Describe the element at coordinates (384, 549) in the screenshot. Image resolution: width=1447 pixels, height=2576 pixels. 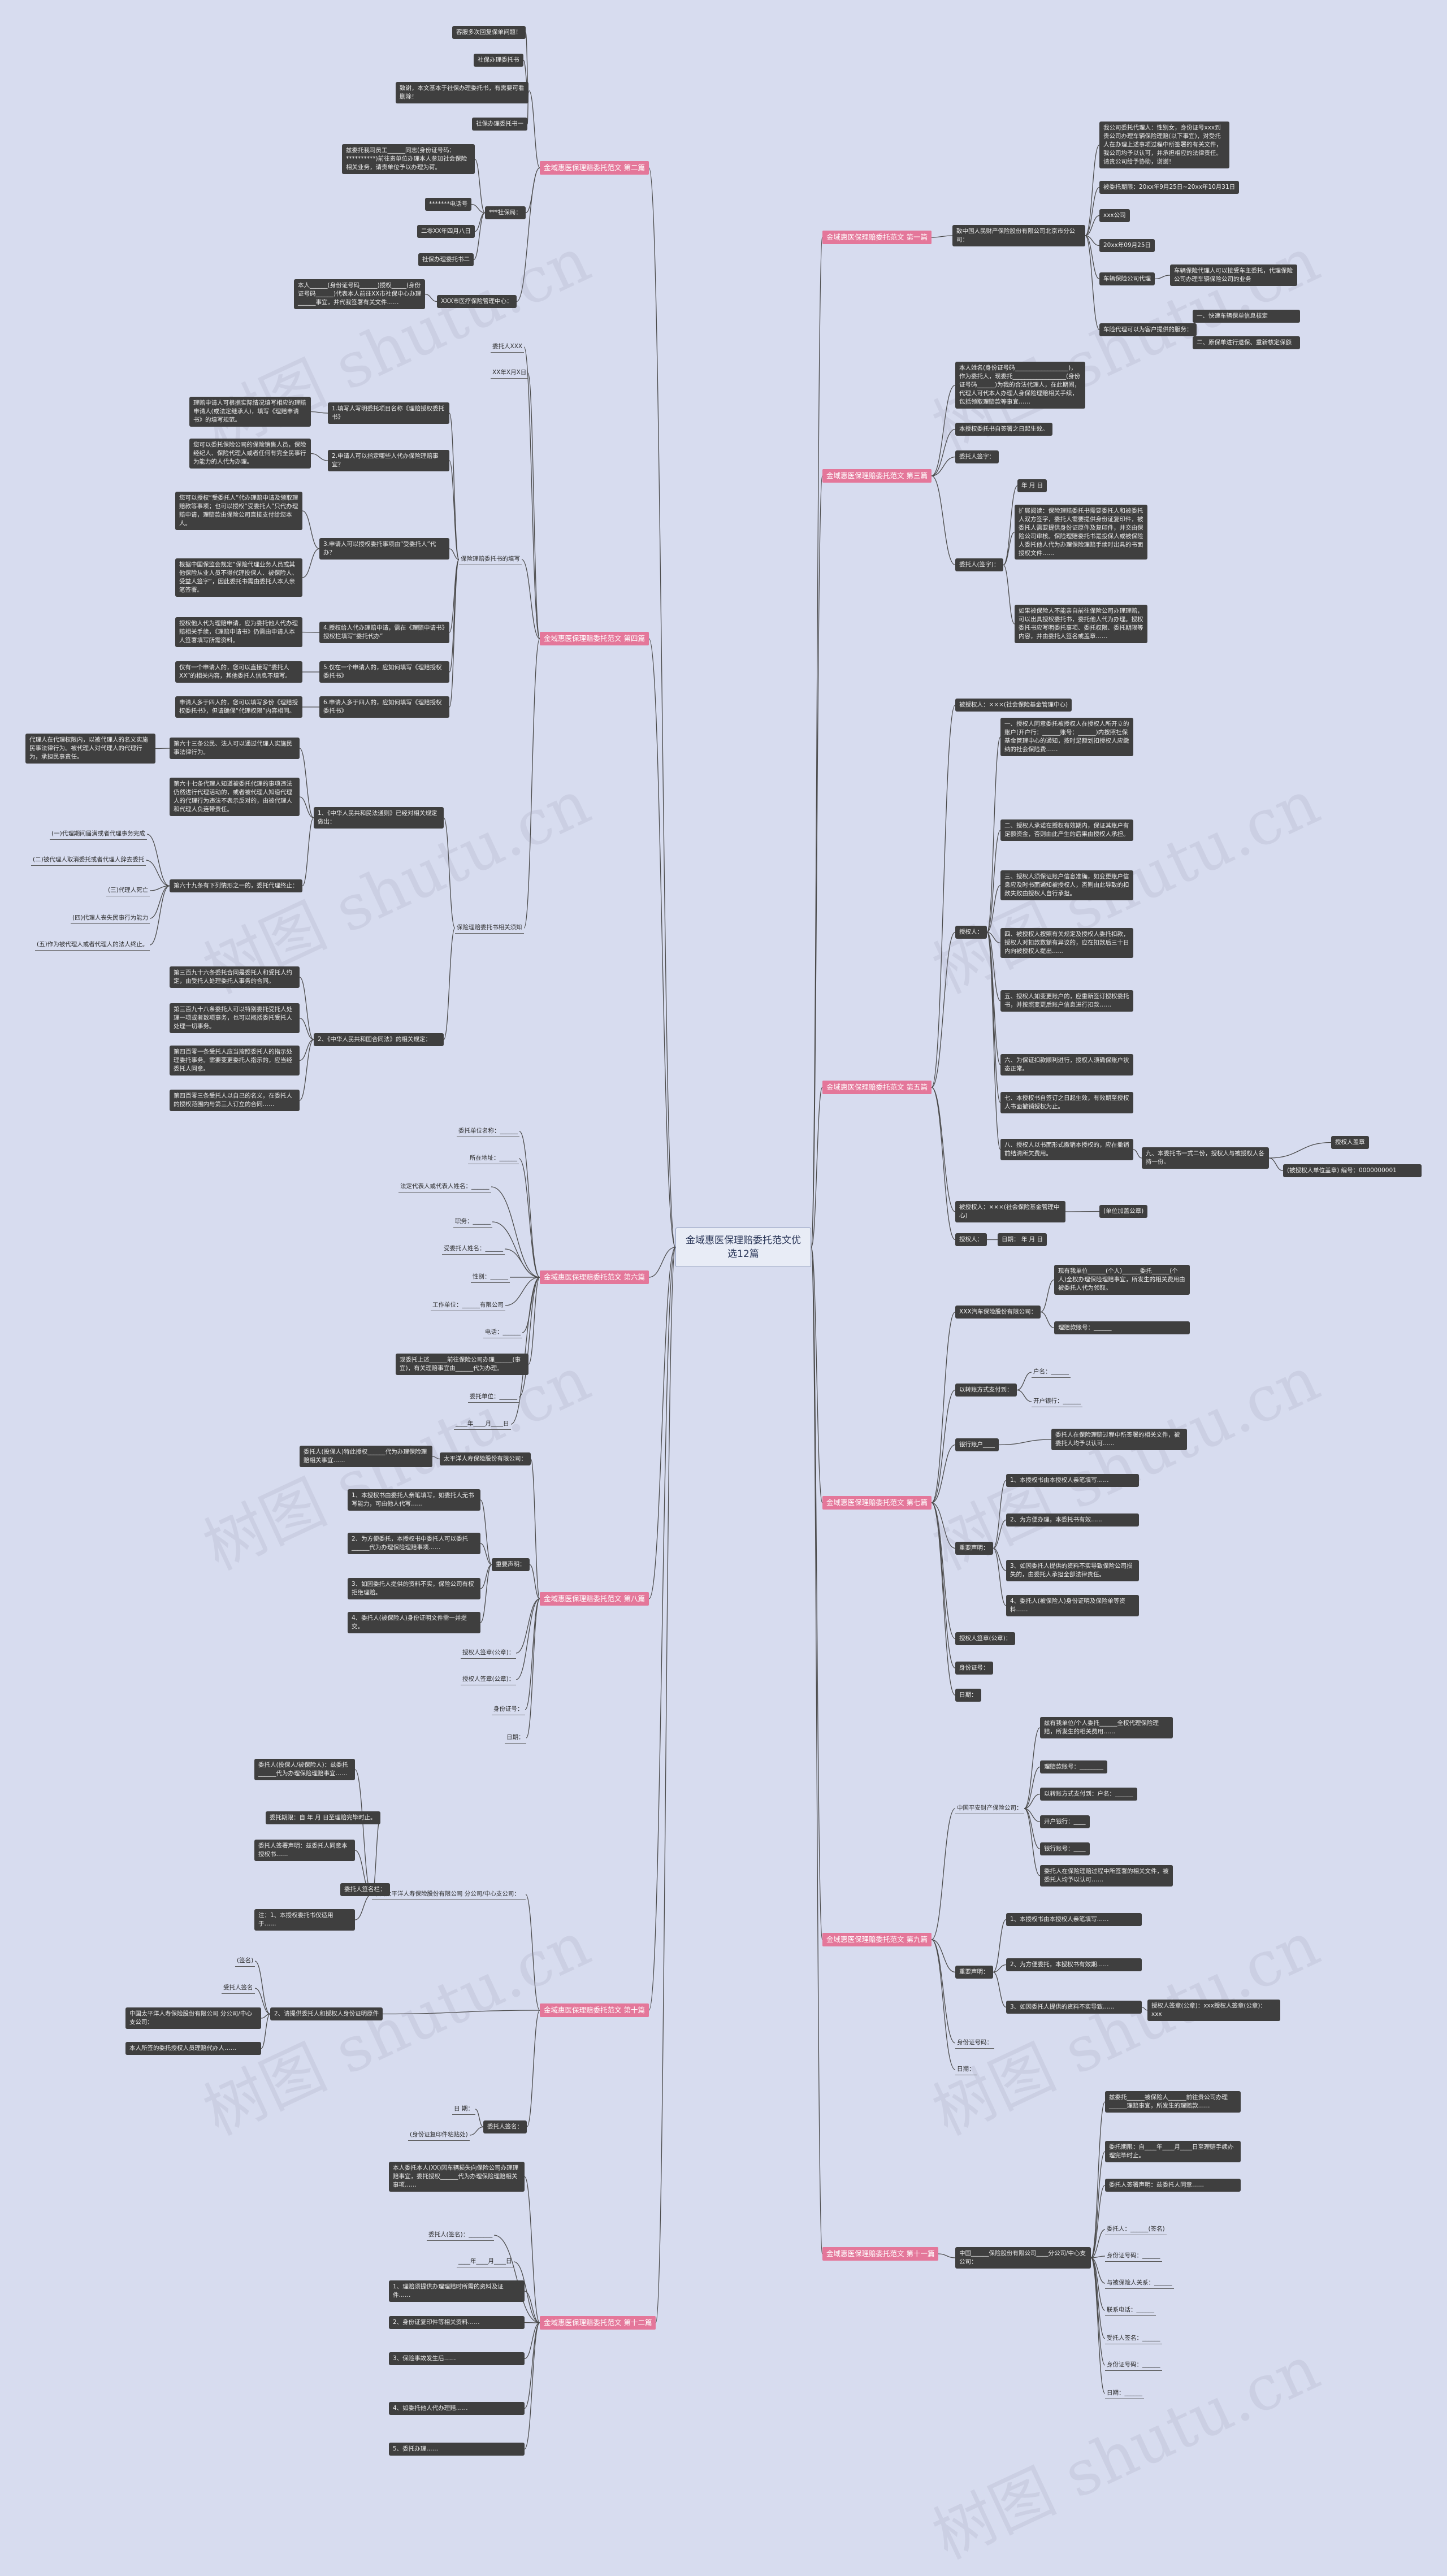
I see `topic-node: 3.申请人可以授权委托事项由“受委托人”代办？` at that location.